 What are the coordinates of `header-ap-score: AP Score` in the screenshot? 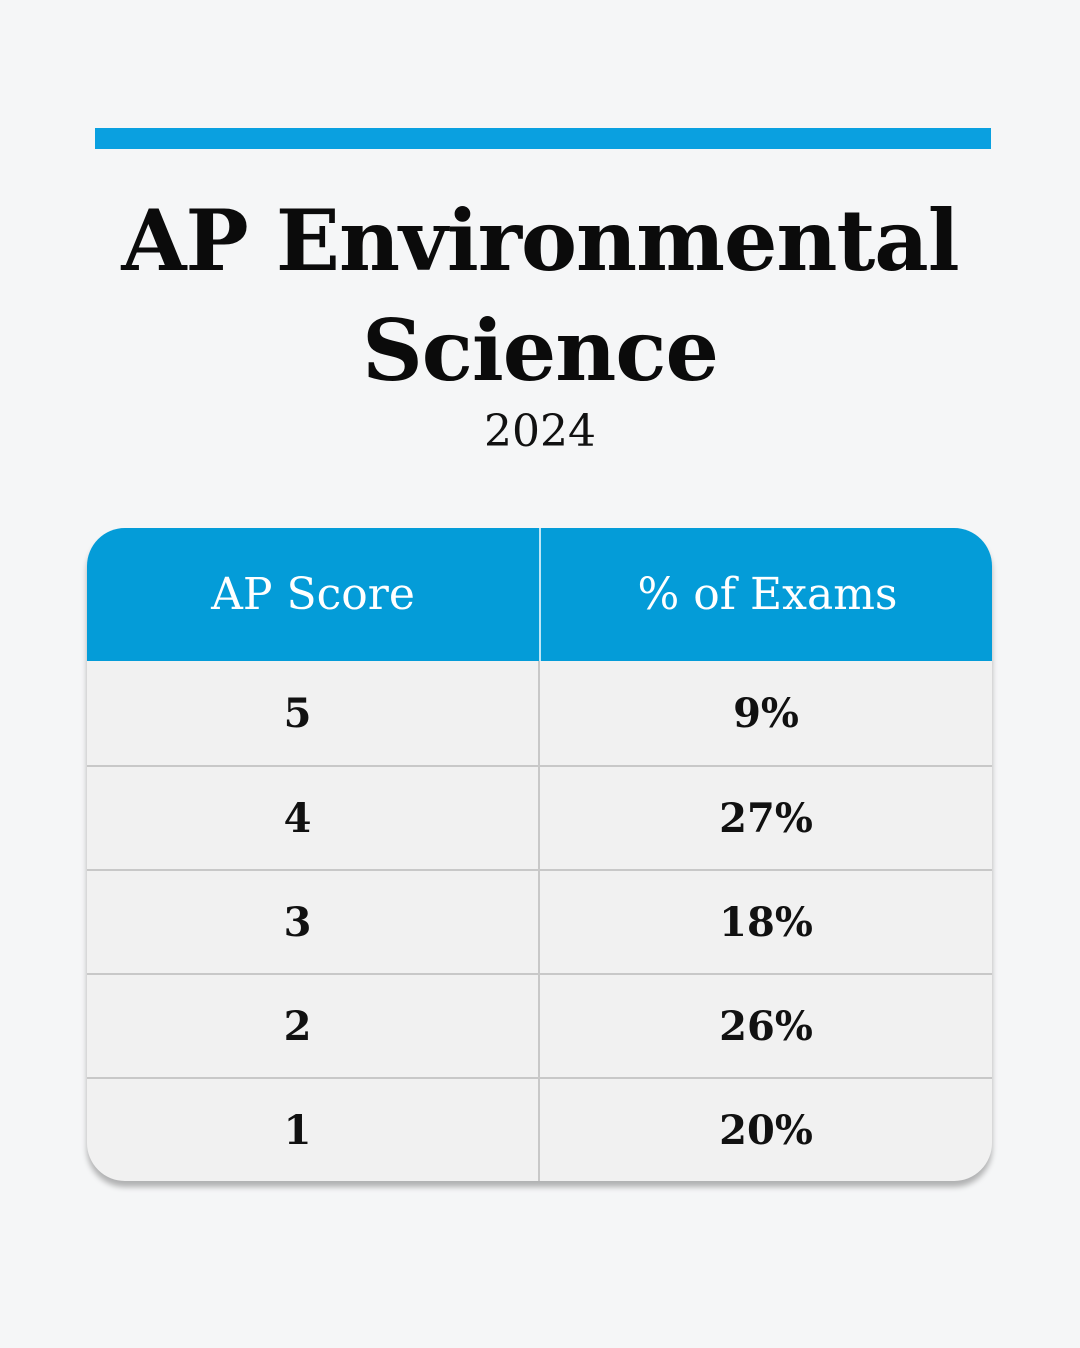 It's located at (313, 594).